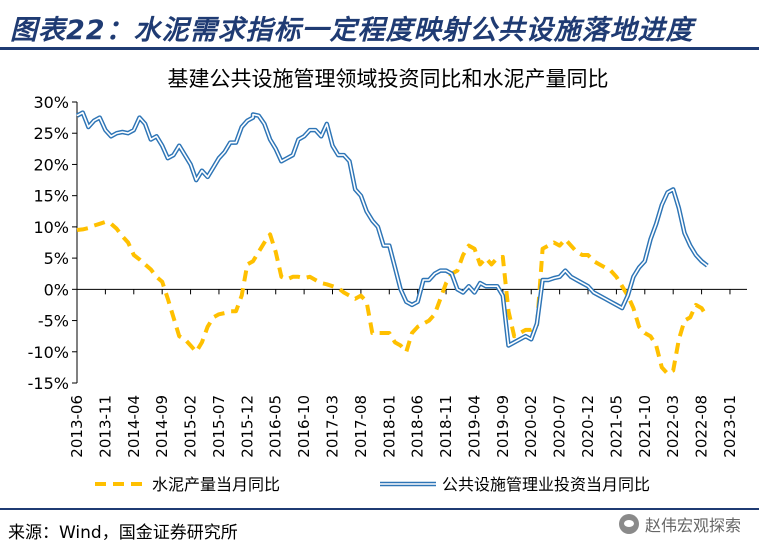 This screenshot has width=759, height=547. I want to click on x-tick-label: 2018-11, so click(446, 426).